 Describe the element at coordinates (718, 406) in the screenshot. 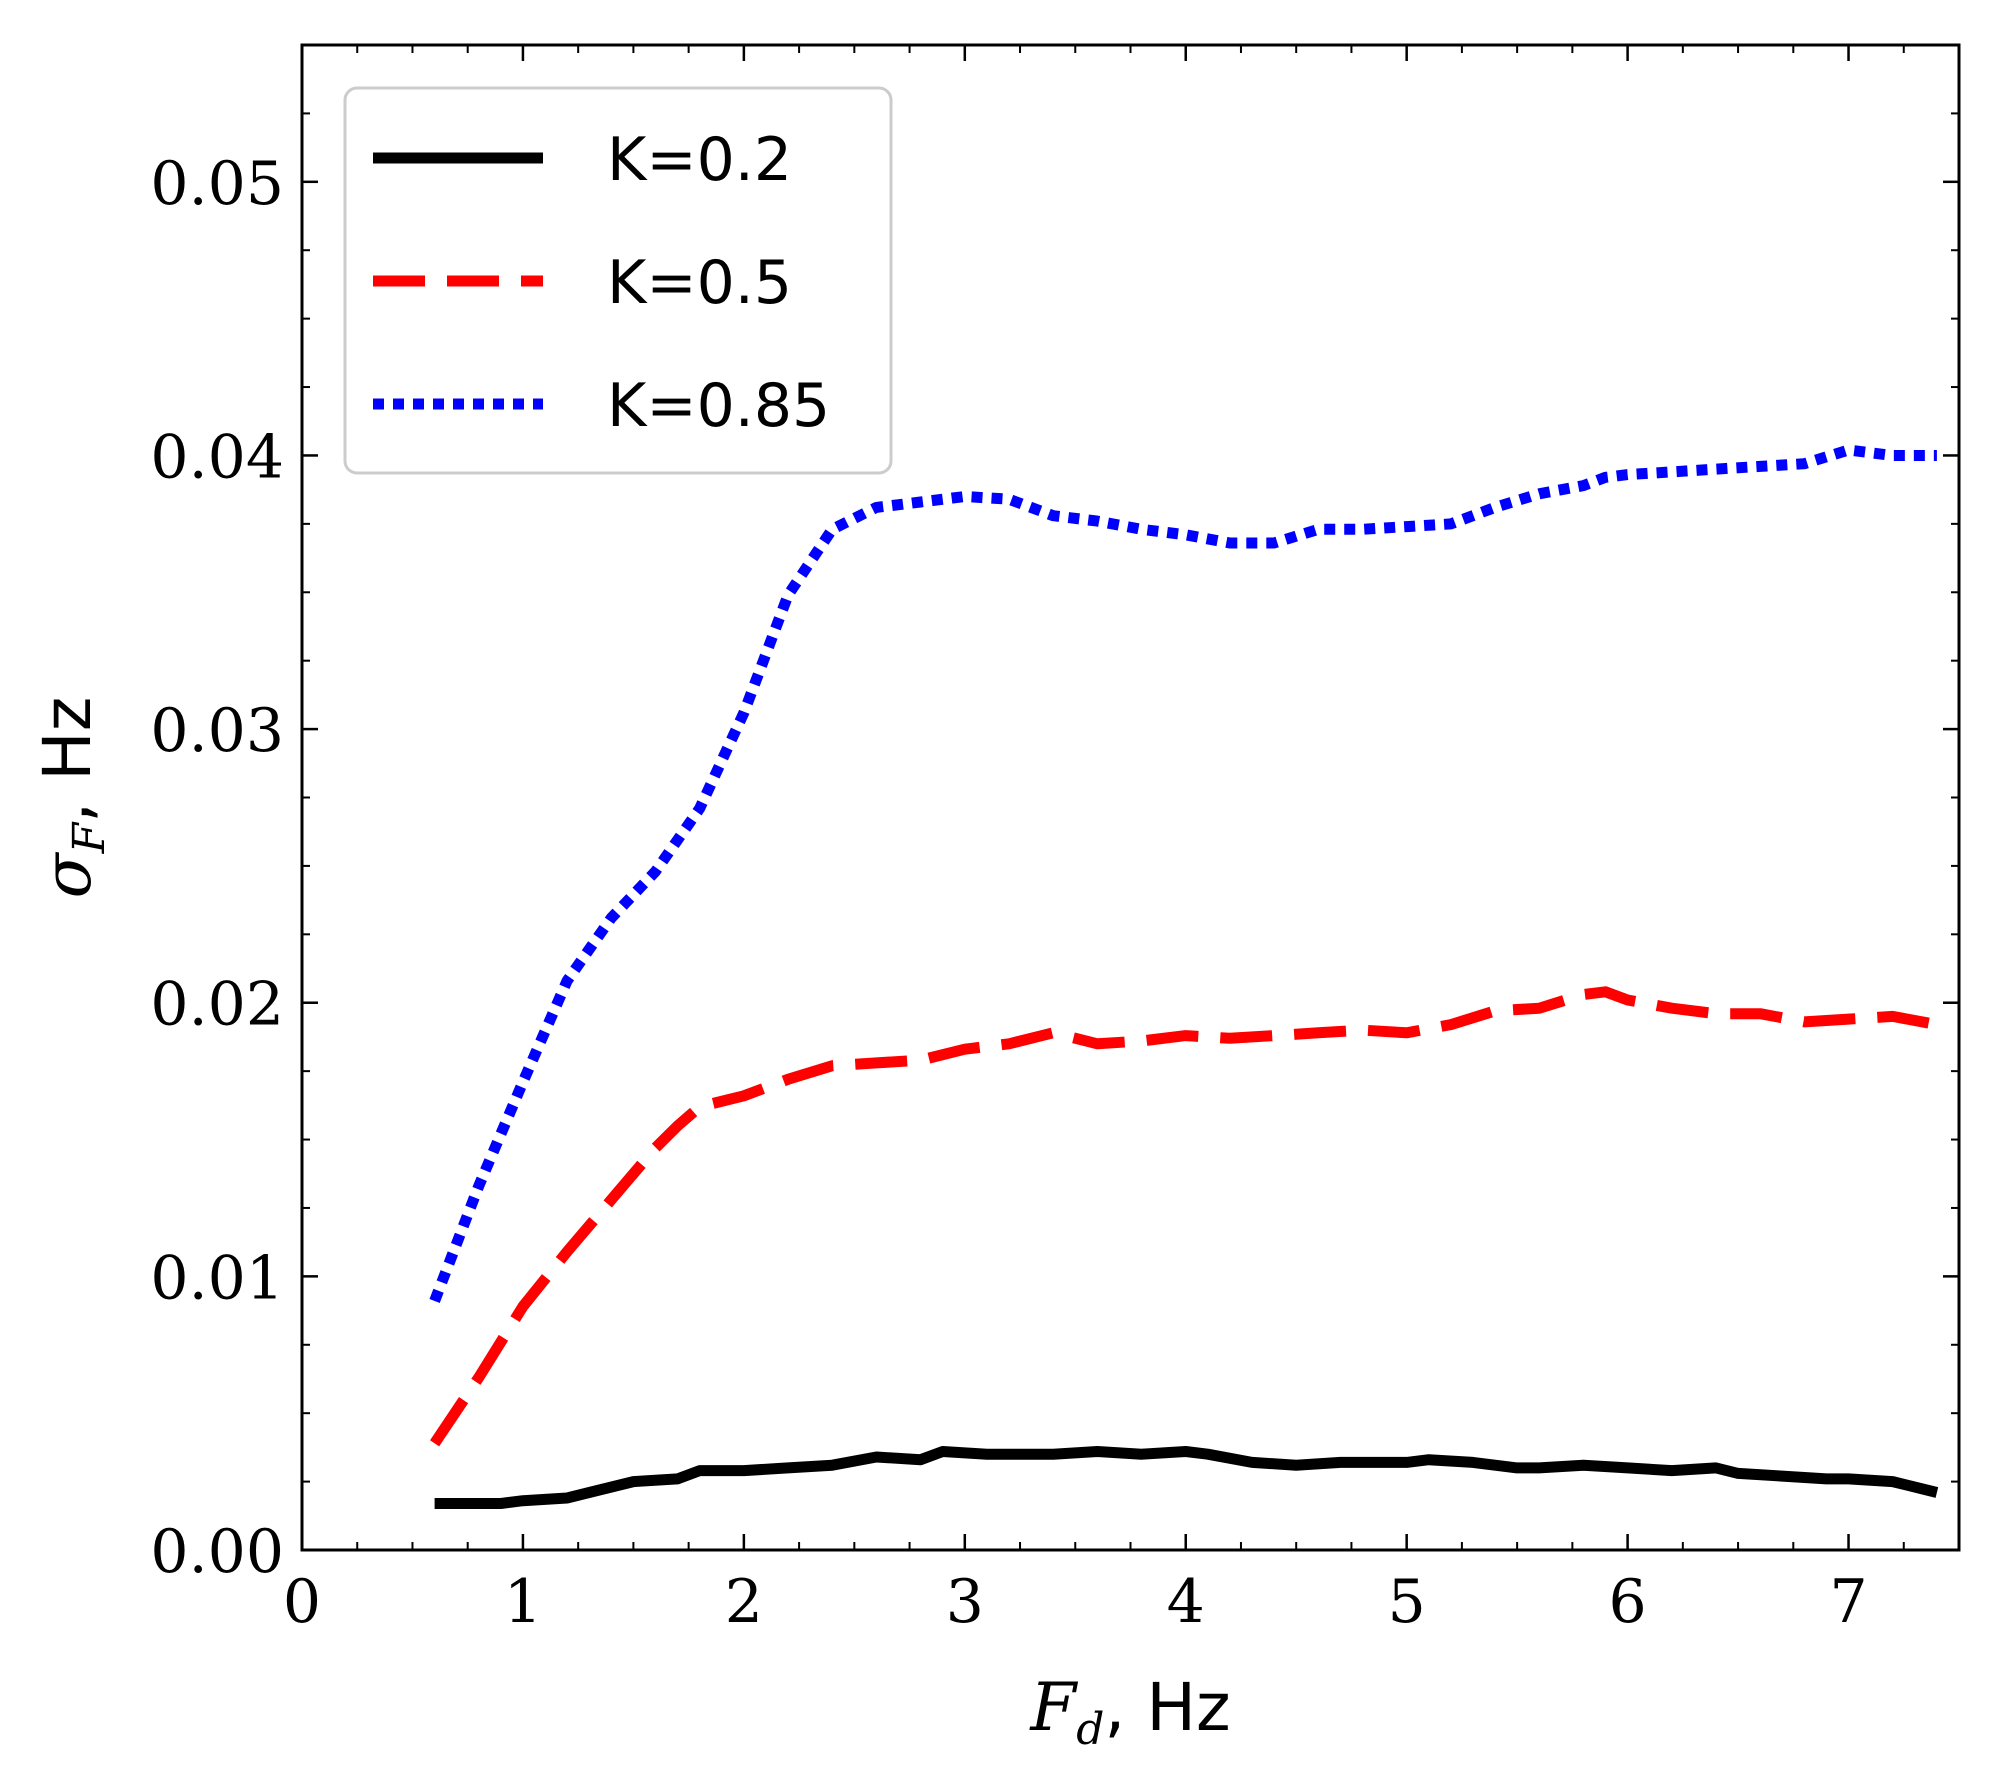

I see `legend-label: K=0.85` at that location.